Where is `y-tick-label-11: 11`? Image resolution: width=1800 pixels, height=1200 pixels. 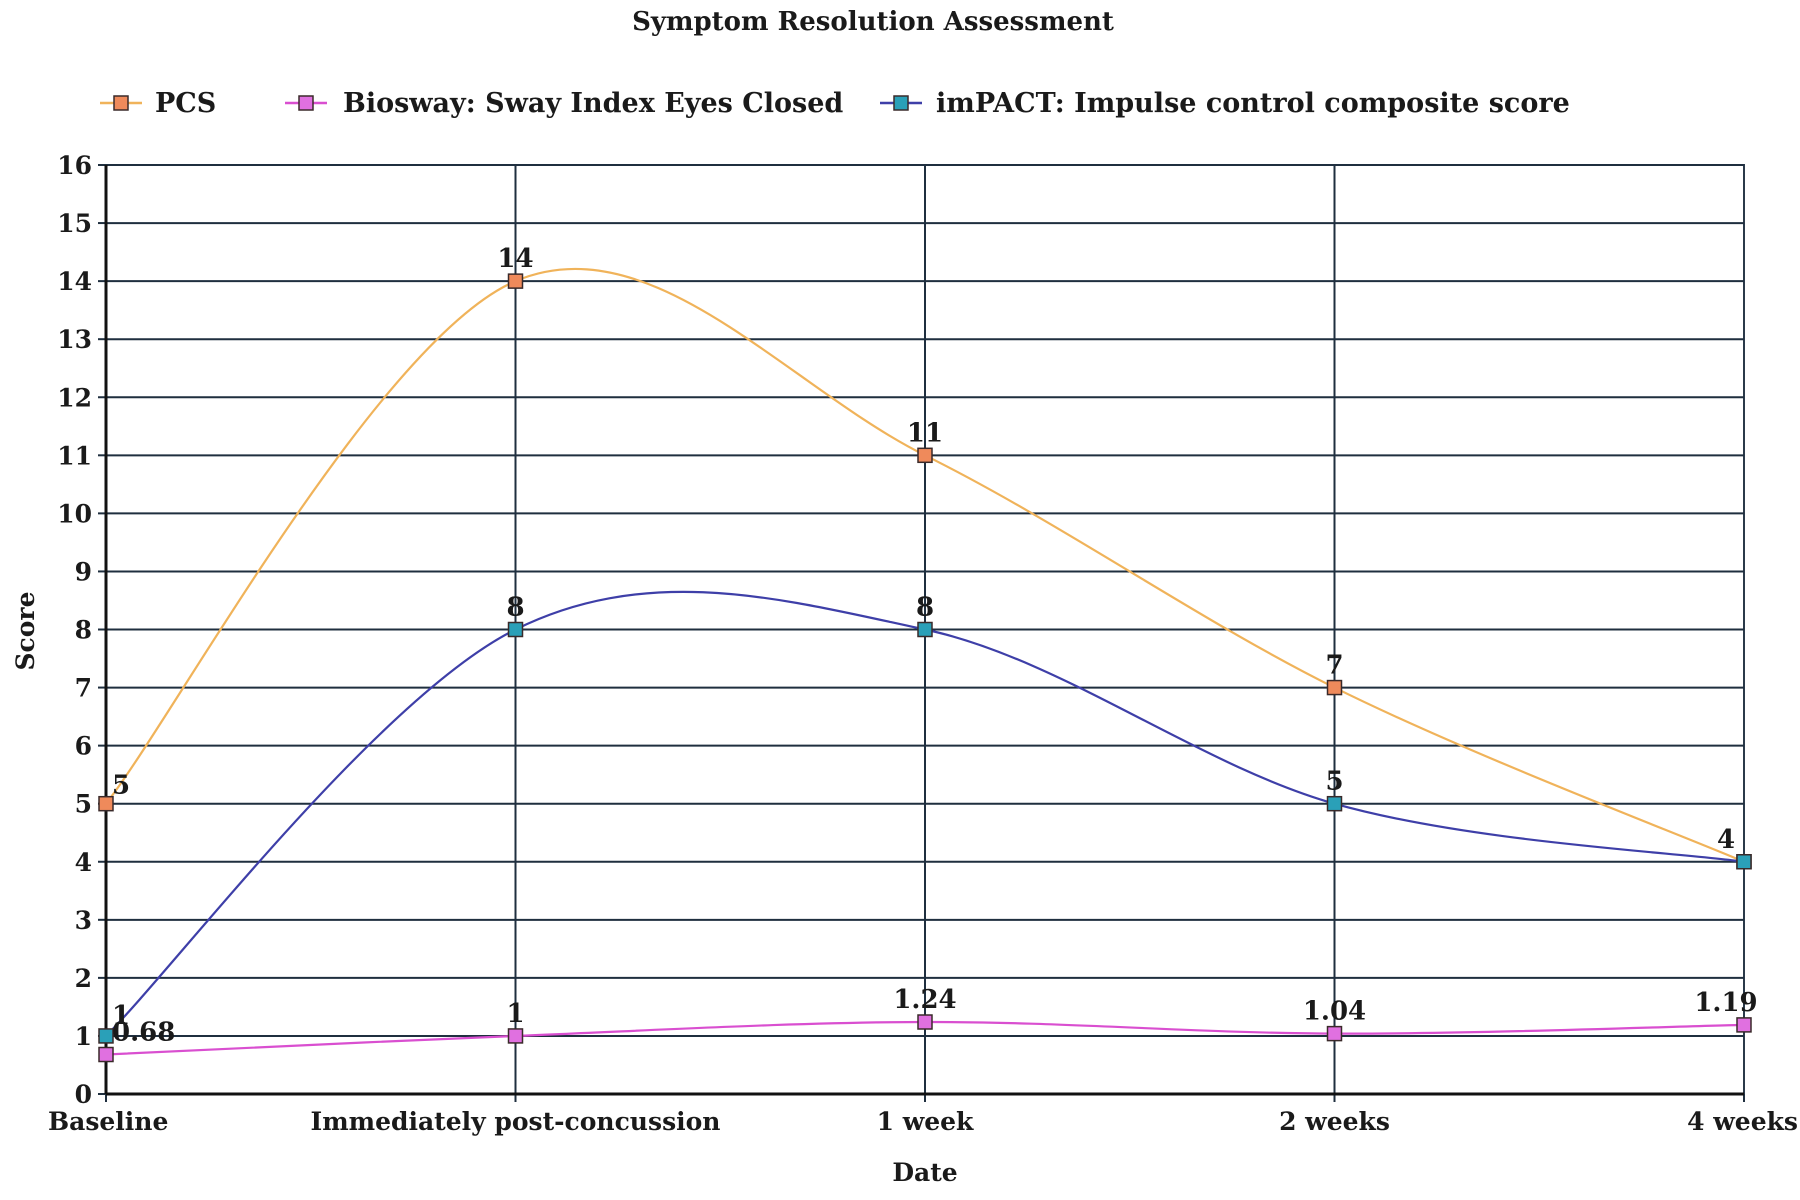
y-tick-label-11: 11 is located at coordinates (74, 455).